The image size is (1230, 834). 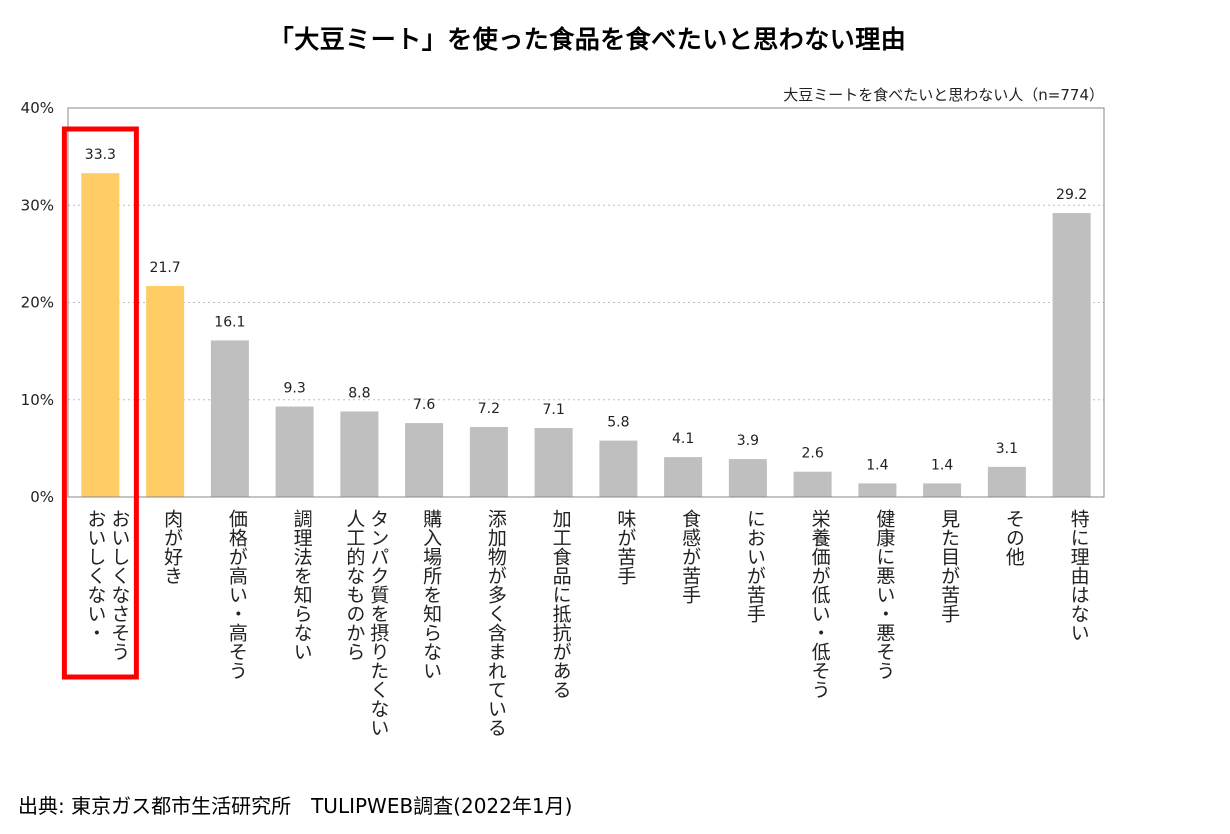 I want to click on category-label-line: 添加物が多く含まれている, so click(x=496, y=623).